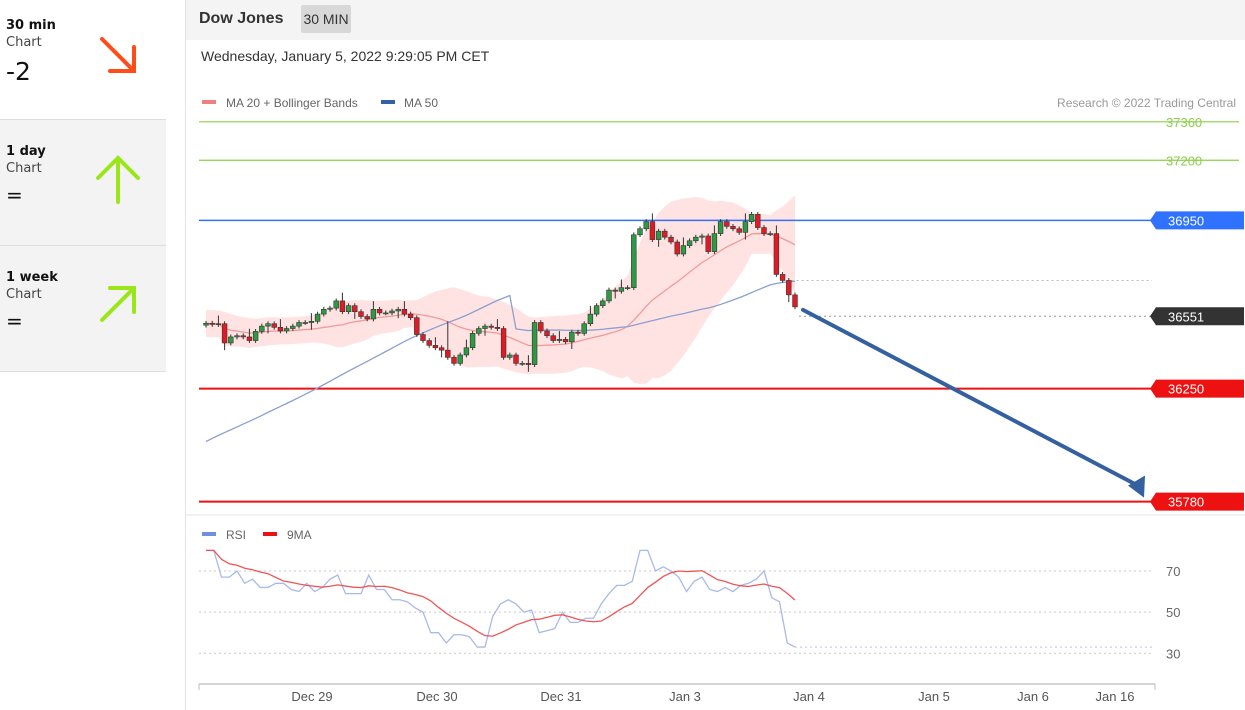  I want to click on rsi-line, so click(501, 598).